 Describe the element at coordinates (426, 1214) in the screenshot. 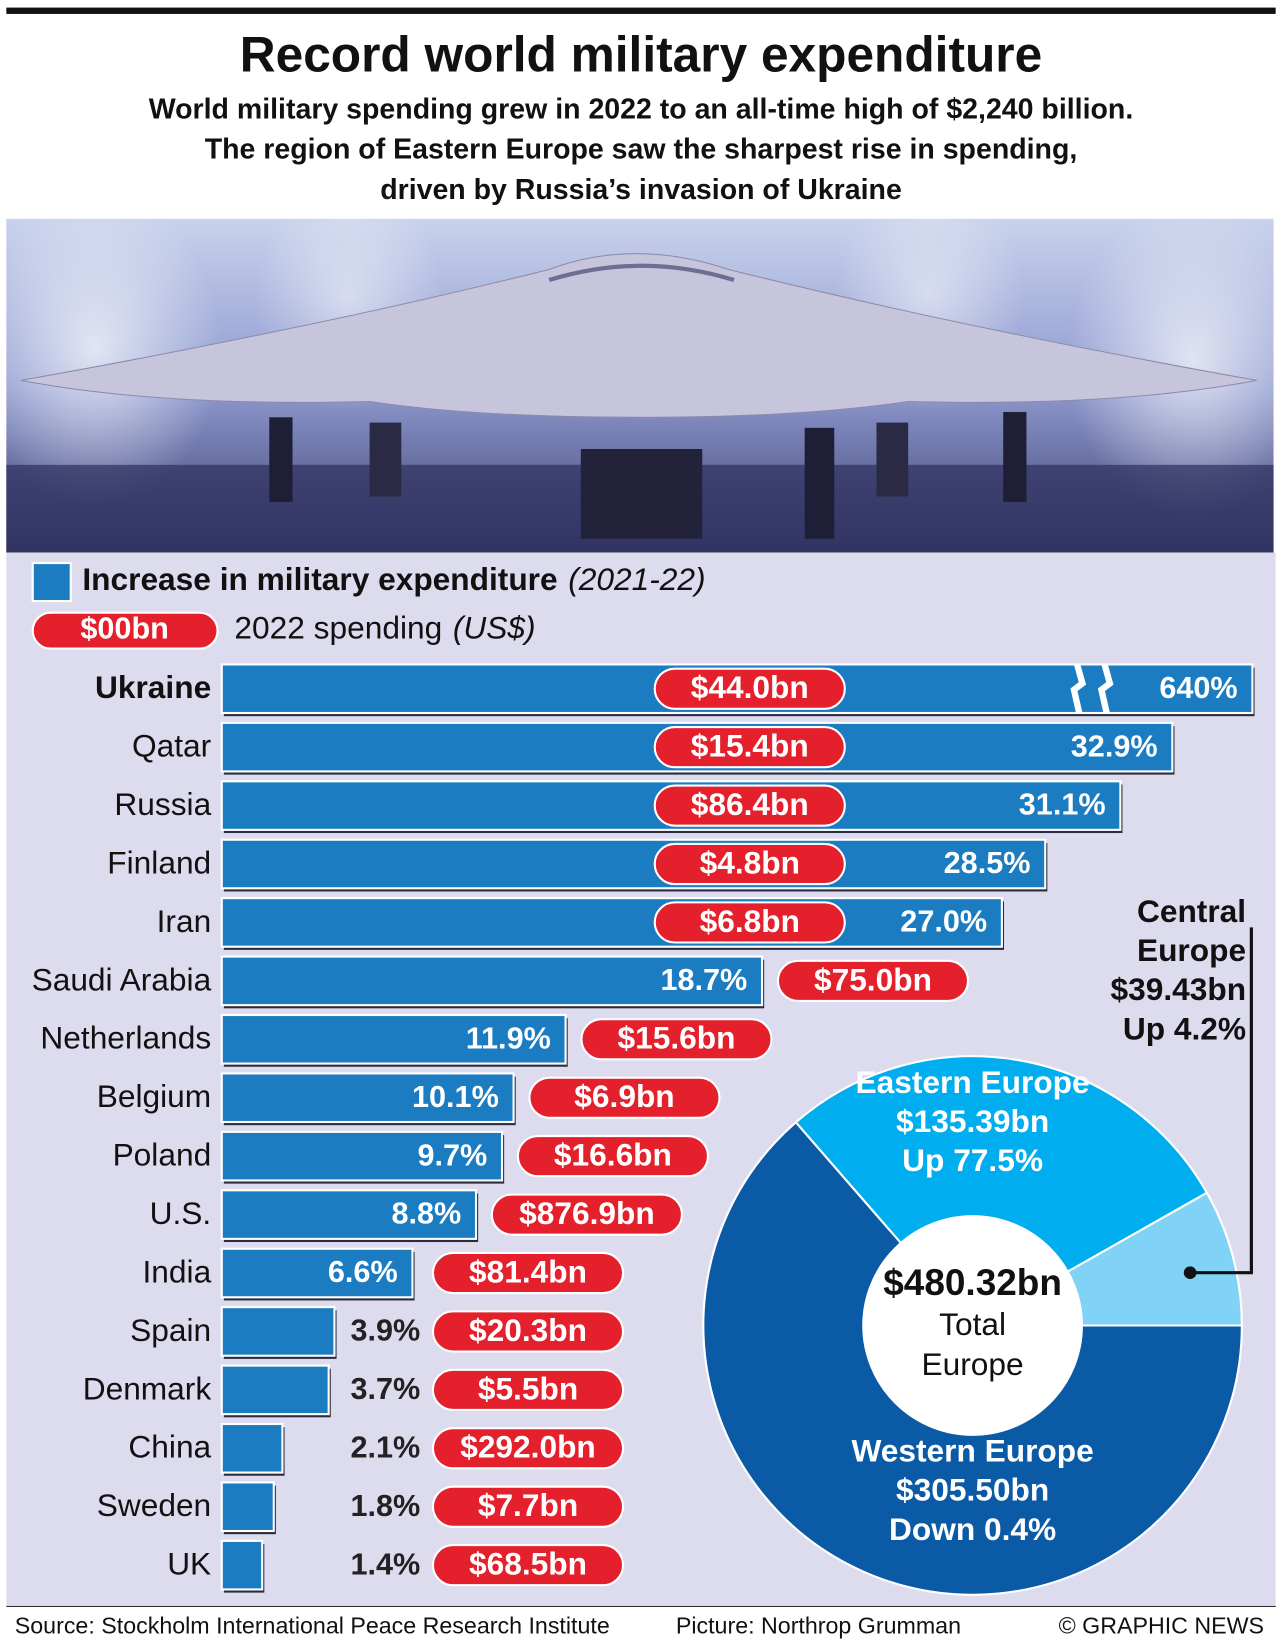

I see `percent-label: 8.8%` at that location.